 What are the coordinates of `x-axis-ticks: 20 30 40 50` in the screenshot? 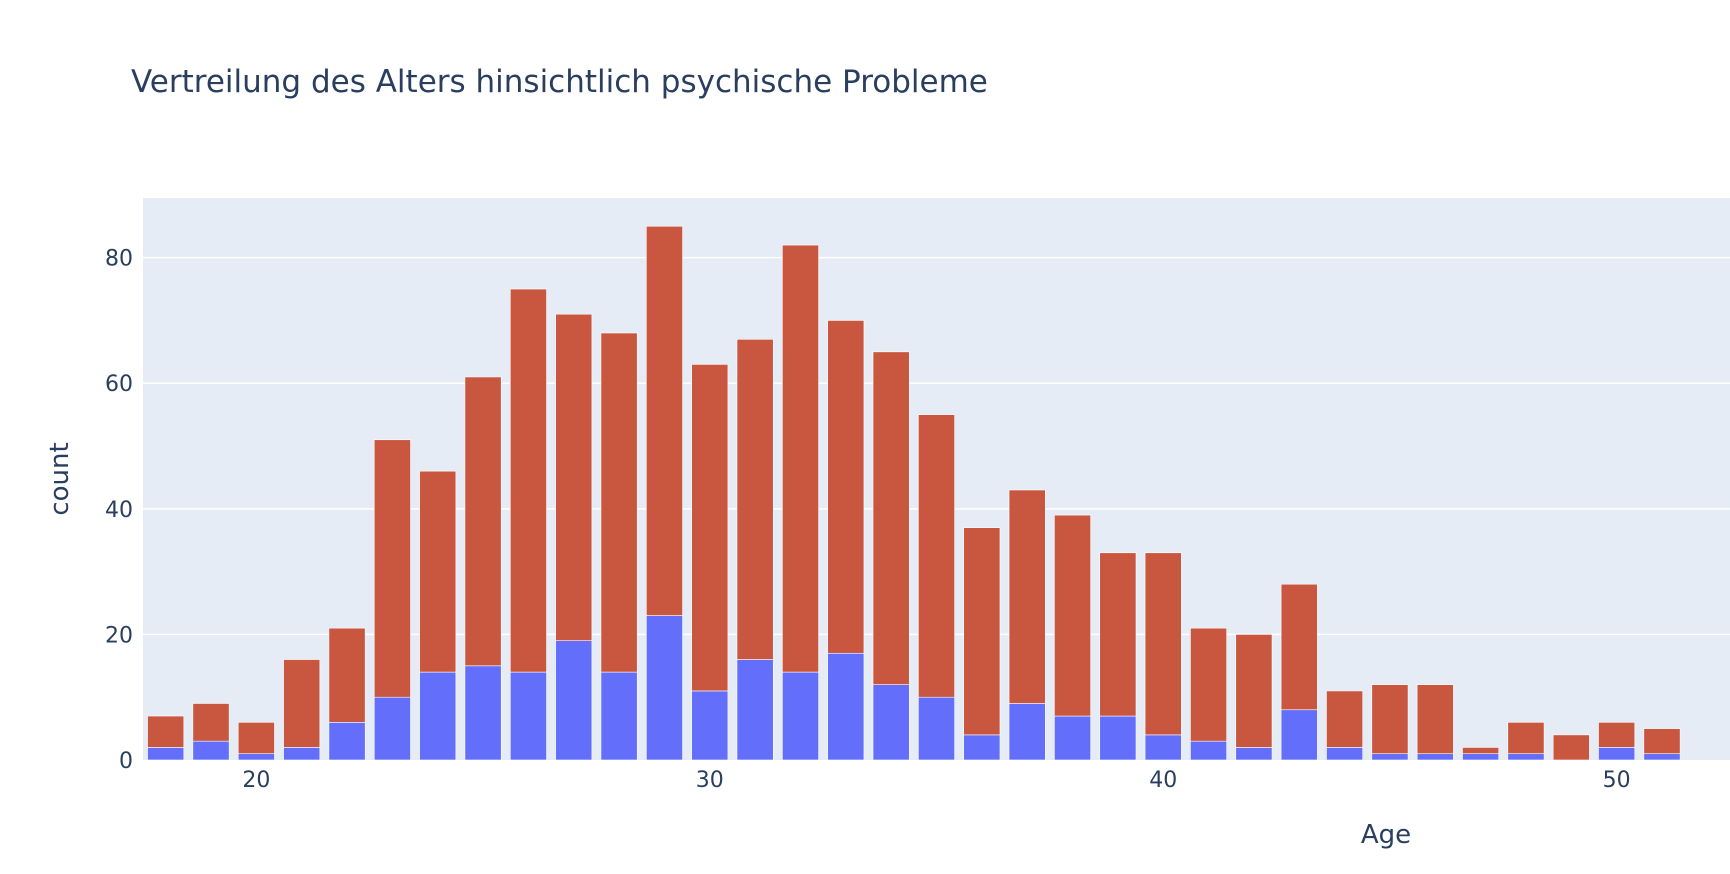 It's located at (936, 780).